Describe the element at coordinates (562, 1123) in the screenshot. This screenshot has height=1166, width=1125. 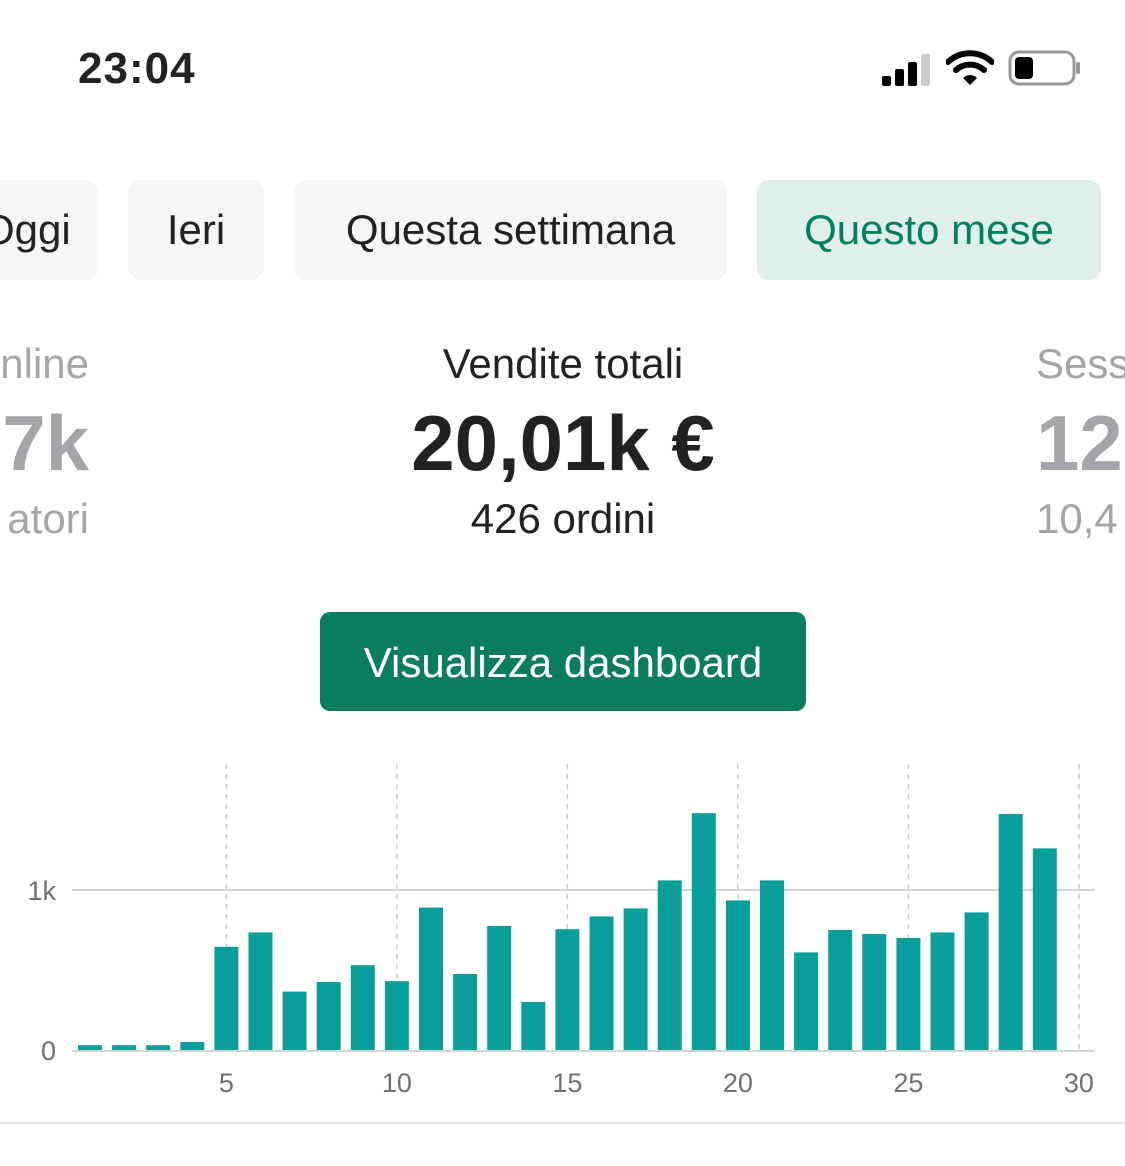
I see `divider` at that location.